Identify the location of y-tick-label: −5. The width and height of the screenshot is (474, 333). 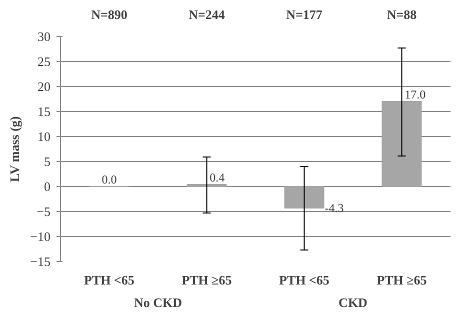
(43, 211).